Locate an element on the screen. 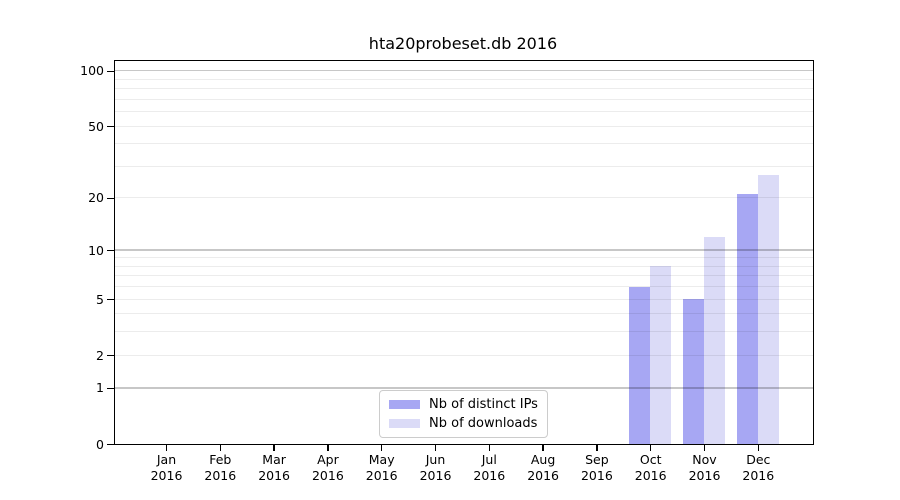 The height and width of the screenshot is (500, 900). x-tick-label-month: Nov 2016 is located at coordinates (705, 468).